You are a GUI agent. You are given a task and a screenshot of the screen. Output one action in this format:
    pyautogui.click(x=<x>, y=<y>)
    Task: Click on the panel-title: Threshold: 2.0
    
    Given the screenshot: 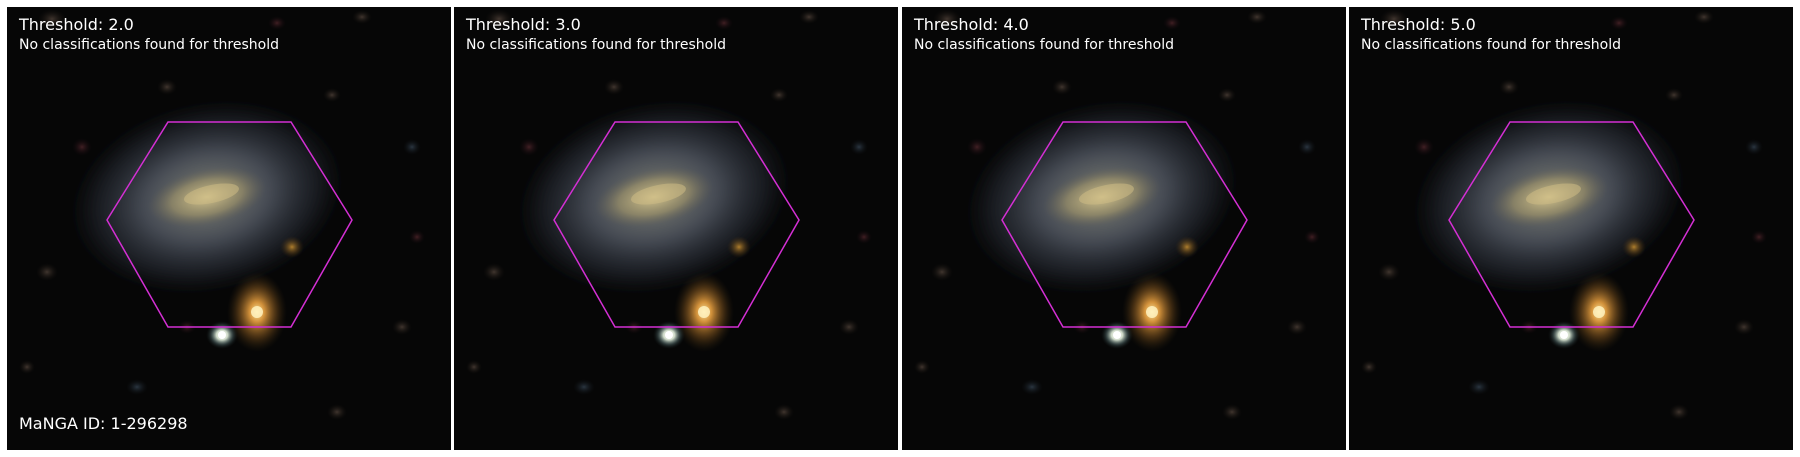 What is the action you would take?
    pyautogui.click(x=76, y=24)
    